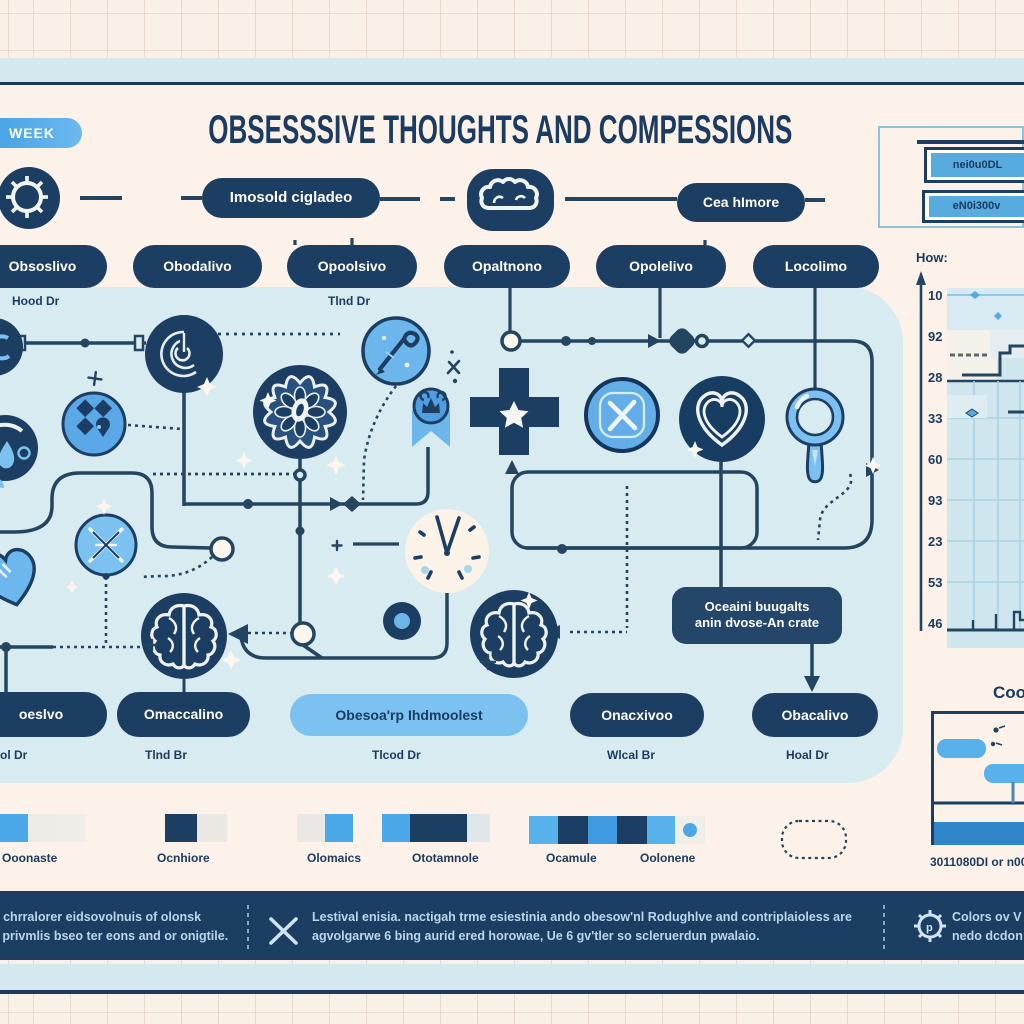 The width and height of the screenshot is (1024, 1024). What do you see at coordinates (929, 928) in the screenshot?
I see `svg-text: p` at bounding box center [929, 928].